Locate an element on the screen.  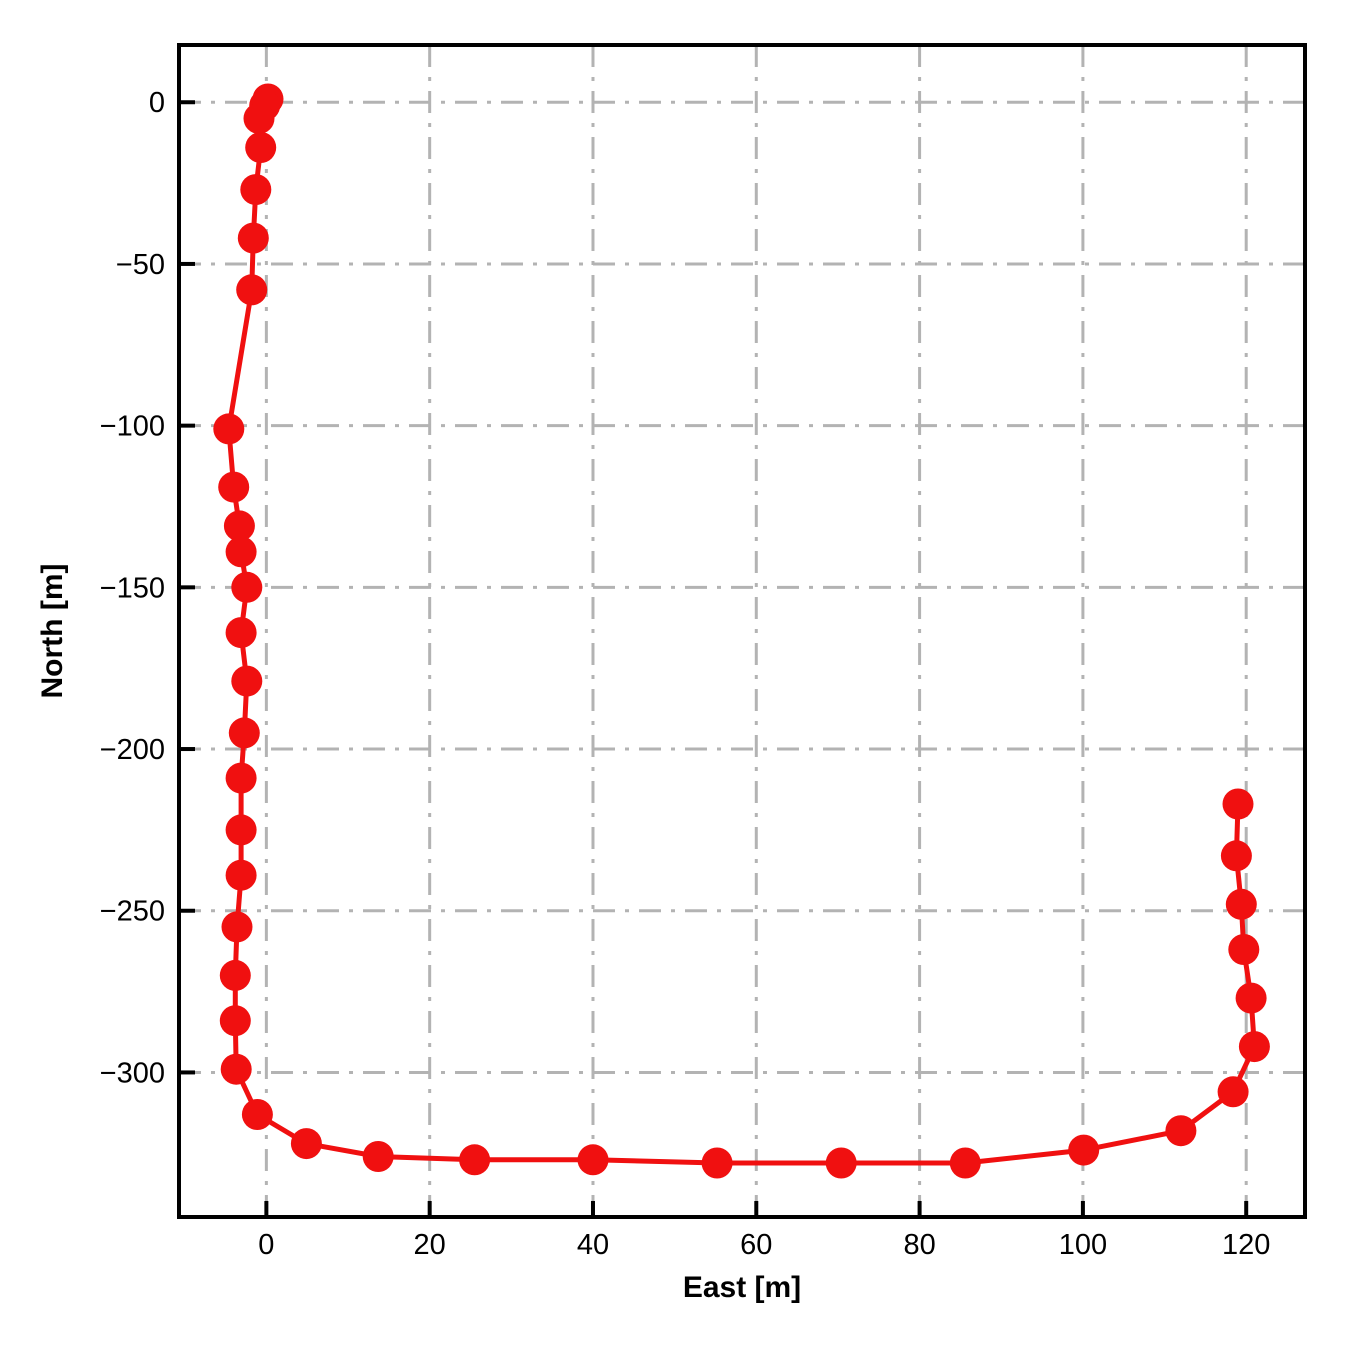
x-tick-label: 80 is located at coordinates (919, 1245).